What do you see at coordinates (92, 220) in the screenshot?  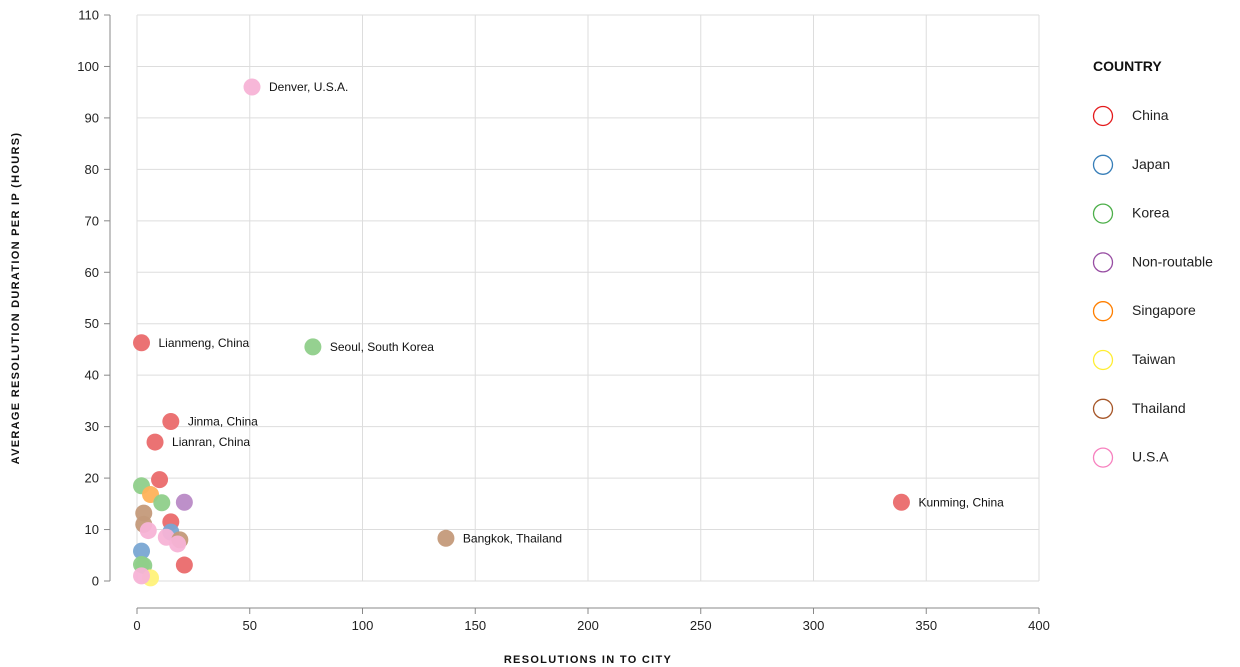 I see `y-tick-label: 70` at bounding box center [92, 220].